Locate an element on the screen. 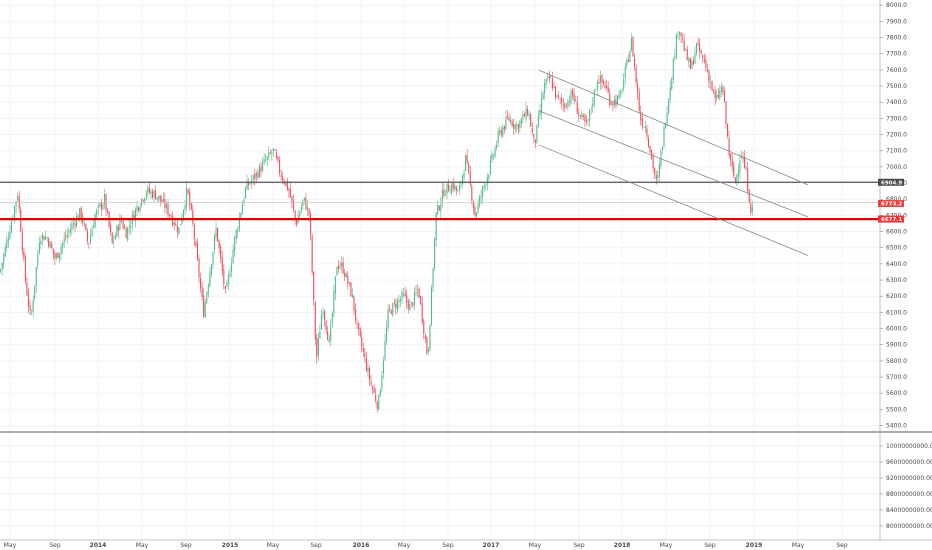  y-tick-label: 7900.0 is located at coordinates (896, 21).